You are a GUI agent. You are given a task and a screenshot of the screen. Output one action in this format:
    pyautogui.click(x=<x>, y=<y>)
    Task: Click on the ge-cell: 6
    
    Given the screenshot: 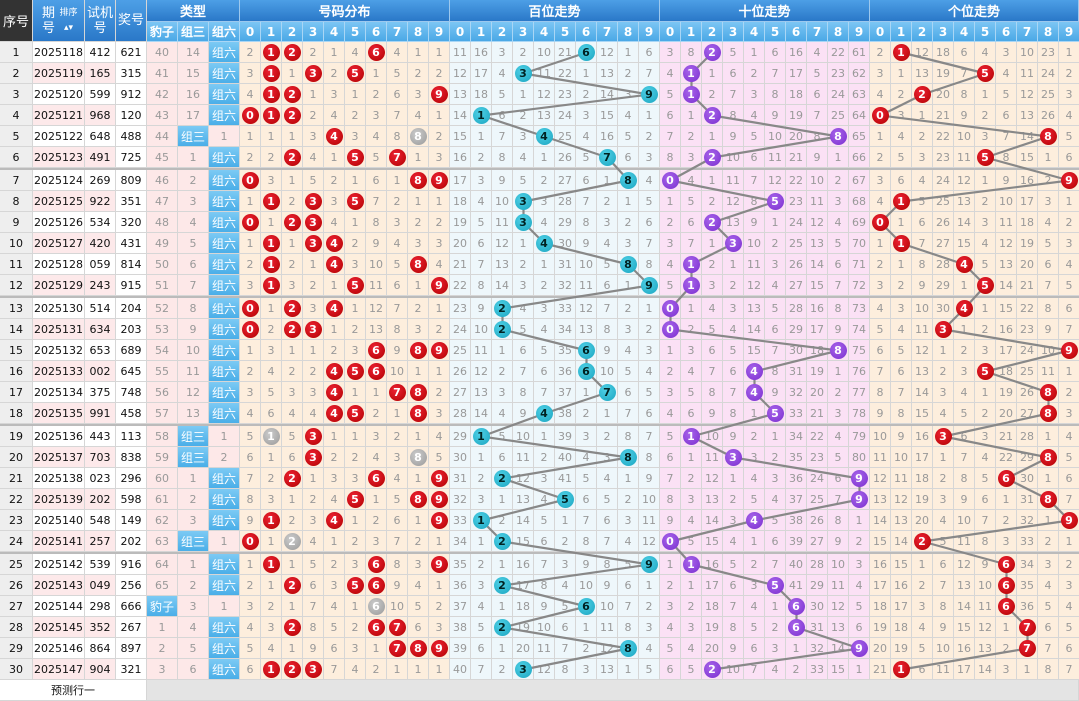 What is the action you would take?
    pyautogui.click(x=922, y=222)
    